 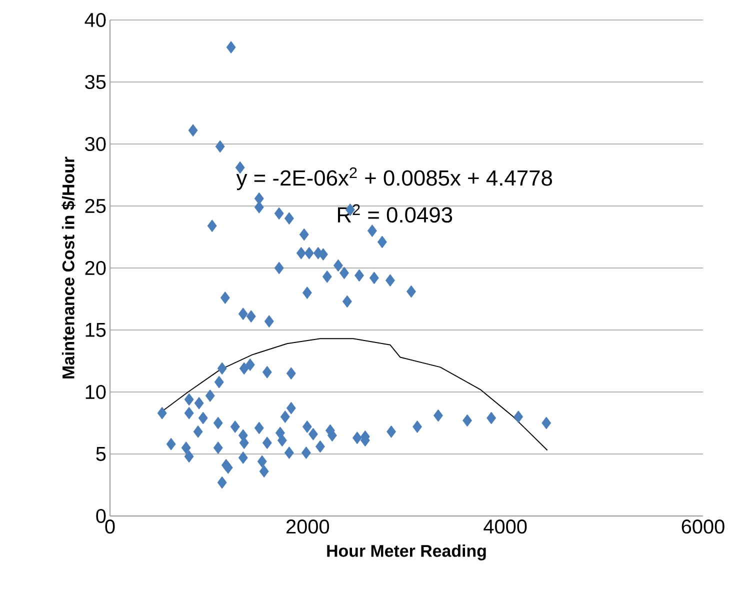 What do you see at coordinates (505, 527) in the screenshot?
I see `x-tick-label: 4000` at bounding box center [505, 527].